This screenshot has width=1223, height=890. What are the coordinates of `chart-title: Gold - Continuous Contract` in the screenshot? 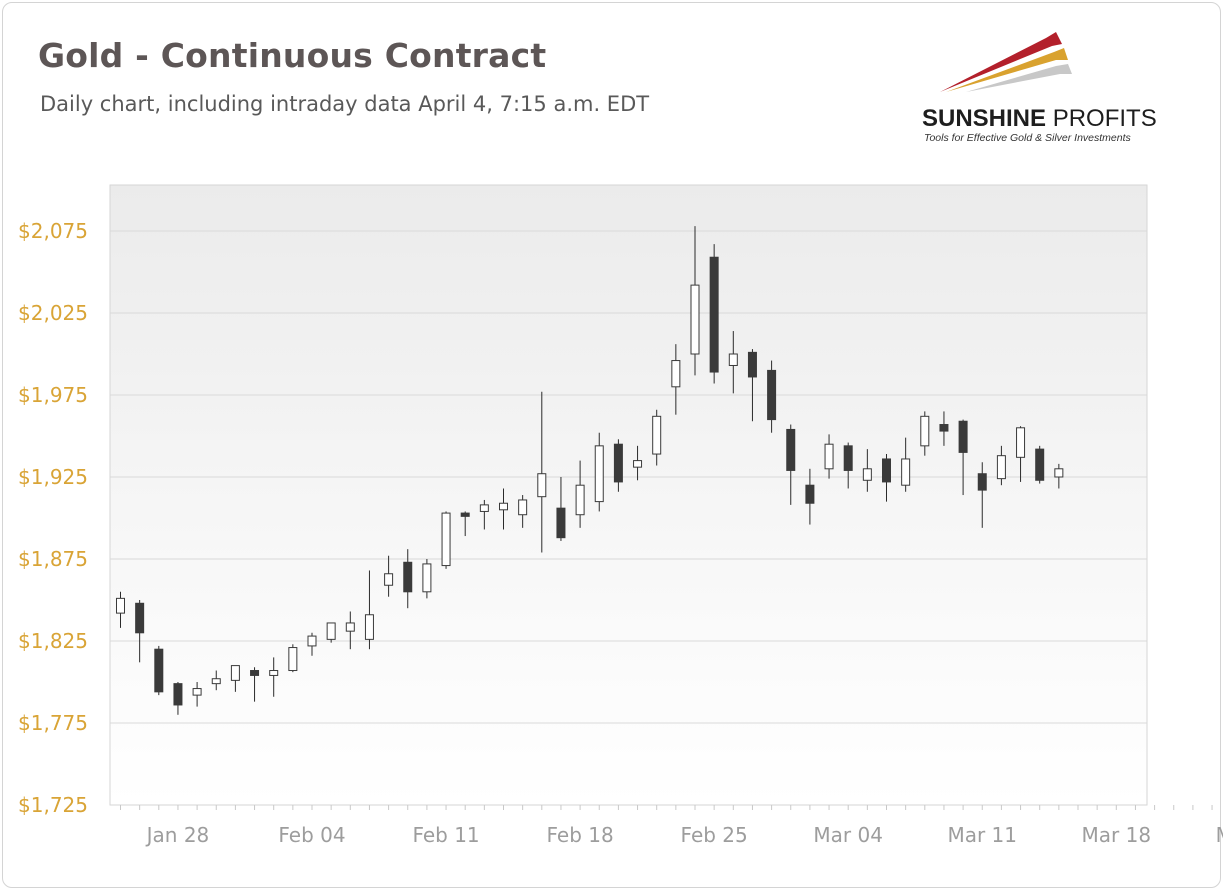 It's located at (292, 55).